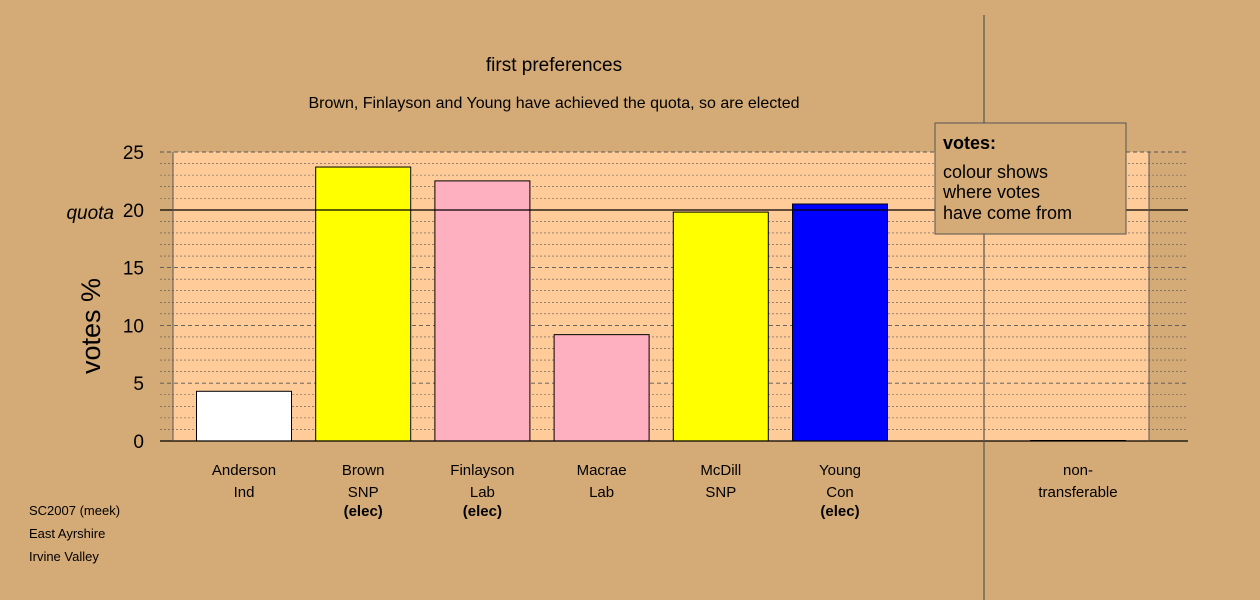 The height and width of the screenshot is (600, 1260). I want to click on legend-box, so click(1030, 178).